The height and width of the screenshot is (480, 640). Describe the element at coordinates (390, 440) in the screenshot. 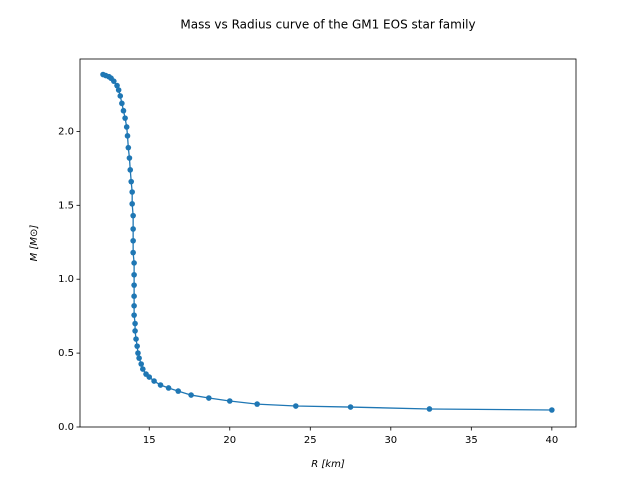

I see `x-tick-label: 30` at that location.